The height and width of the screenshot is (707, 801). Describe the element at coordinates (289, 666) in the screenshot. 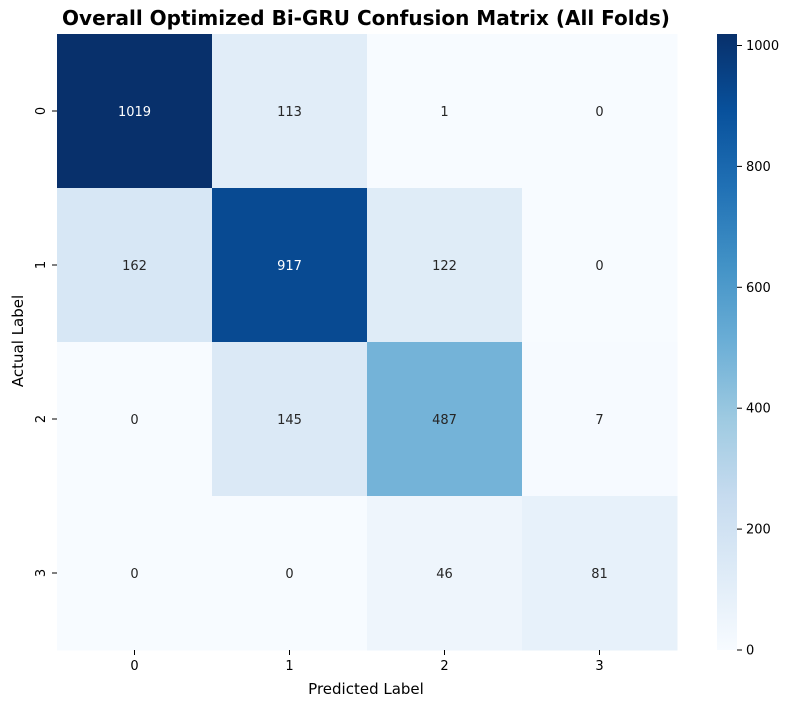

I see `x-tick-label-1: 1` at that location.